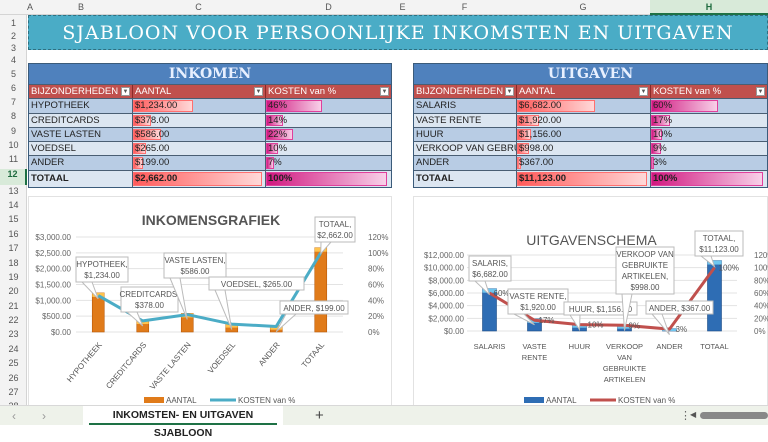 The height and width of the screenshot is (442, 768). What do you see at coordinates (80, 7) in the screenshot?
I see `column-header: B` at bounding box center [80, 7].